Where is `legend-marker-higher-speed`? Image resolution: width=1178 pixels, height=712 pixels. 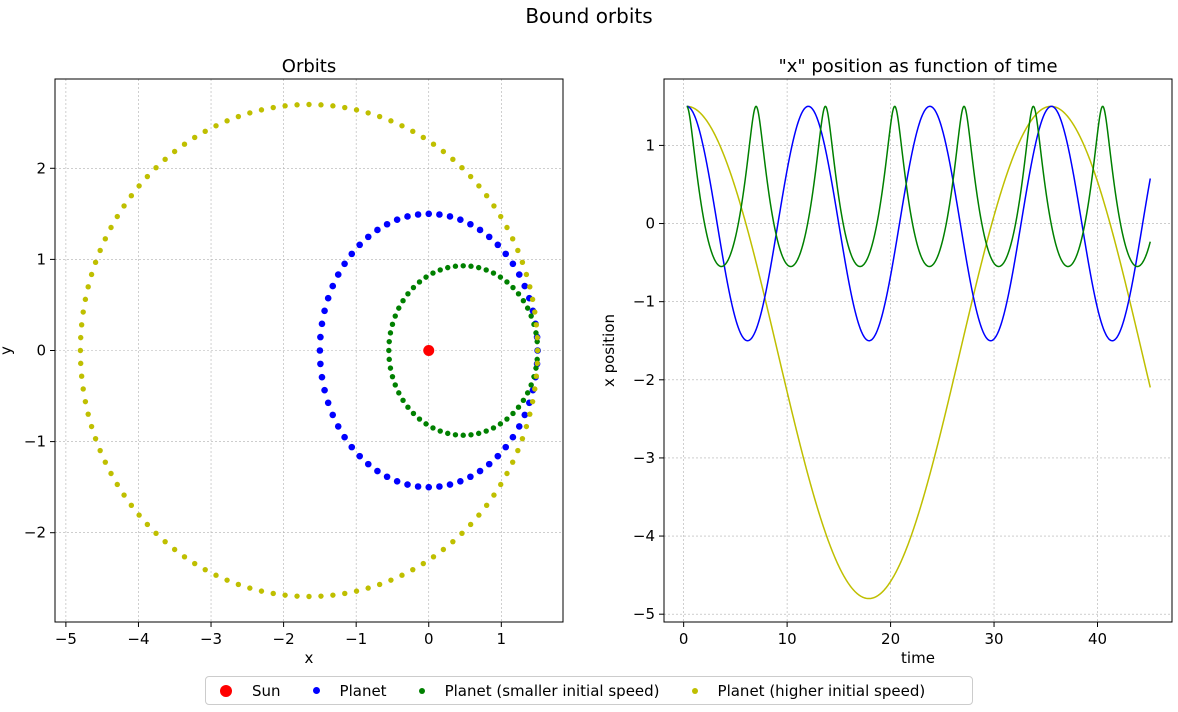
legend-marker-higher-speed is located at coordinates (694, 690).